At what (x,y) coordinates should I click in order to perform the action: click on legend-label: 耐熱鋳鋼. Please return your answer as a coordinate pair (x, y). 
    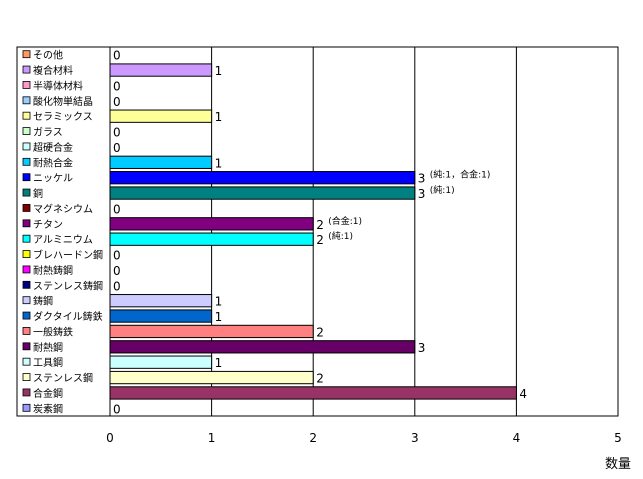
    Looking at the image, I should click on (53, 270).